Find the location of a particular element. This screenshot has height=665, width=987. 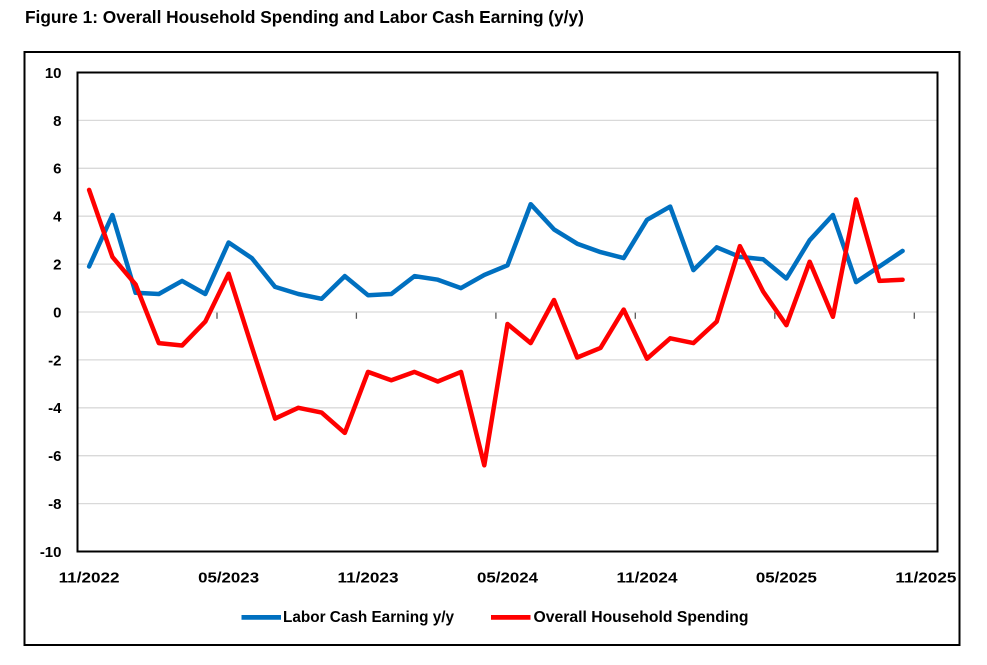

svg-text: 05/2024 is located at coordinates (508, 577).